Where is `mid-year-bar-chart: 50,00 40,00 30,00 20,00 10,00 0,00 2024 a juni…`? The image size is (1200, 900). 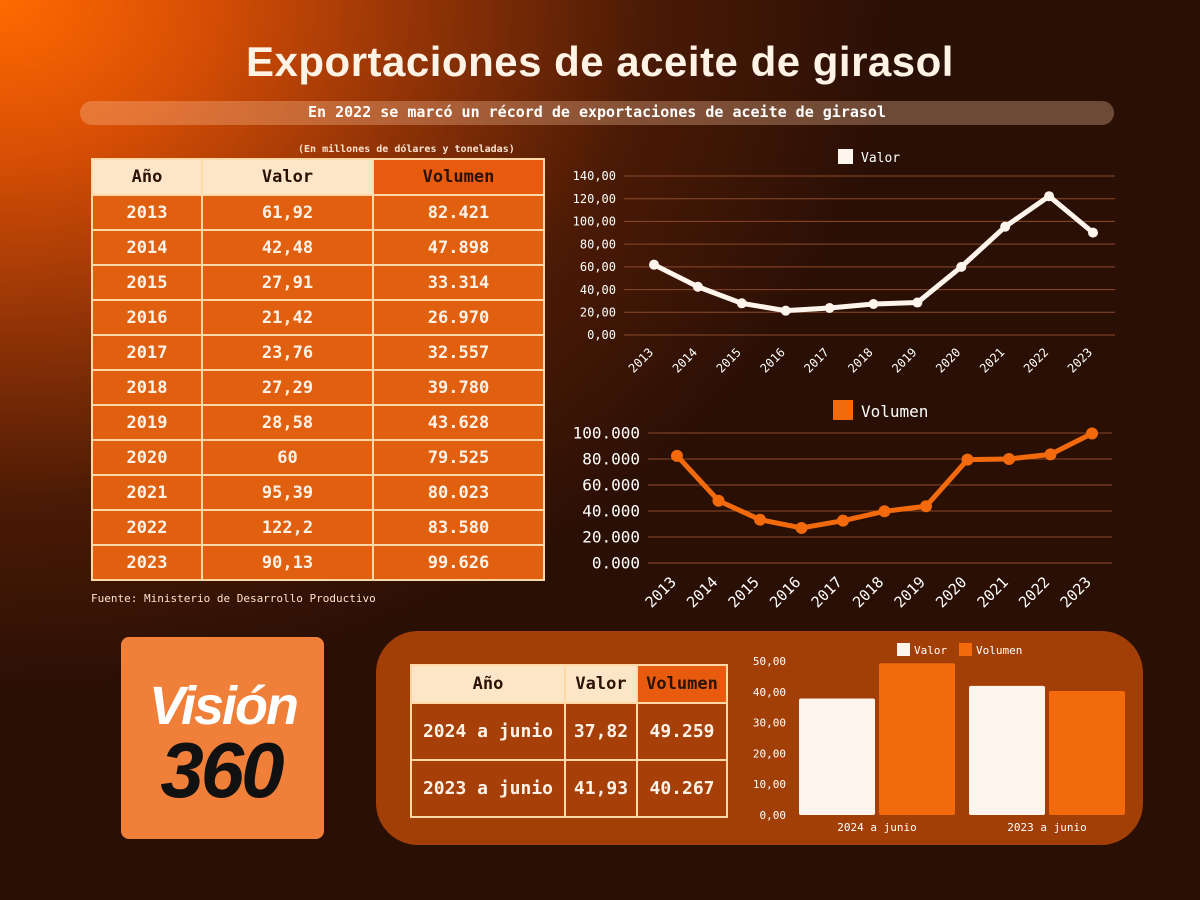
mid-year-bar-chart: 50,00 40,00 30,00 20,00 10,00 0,00 2024 a juni… is located at coordinates (939, 738).